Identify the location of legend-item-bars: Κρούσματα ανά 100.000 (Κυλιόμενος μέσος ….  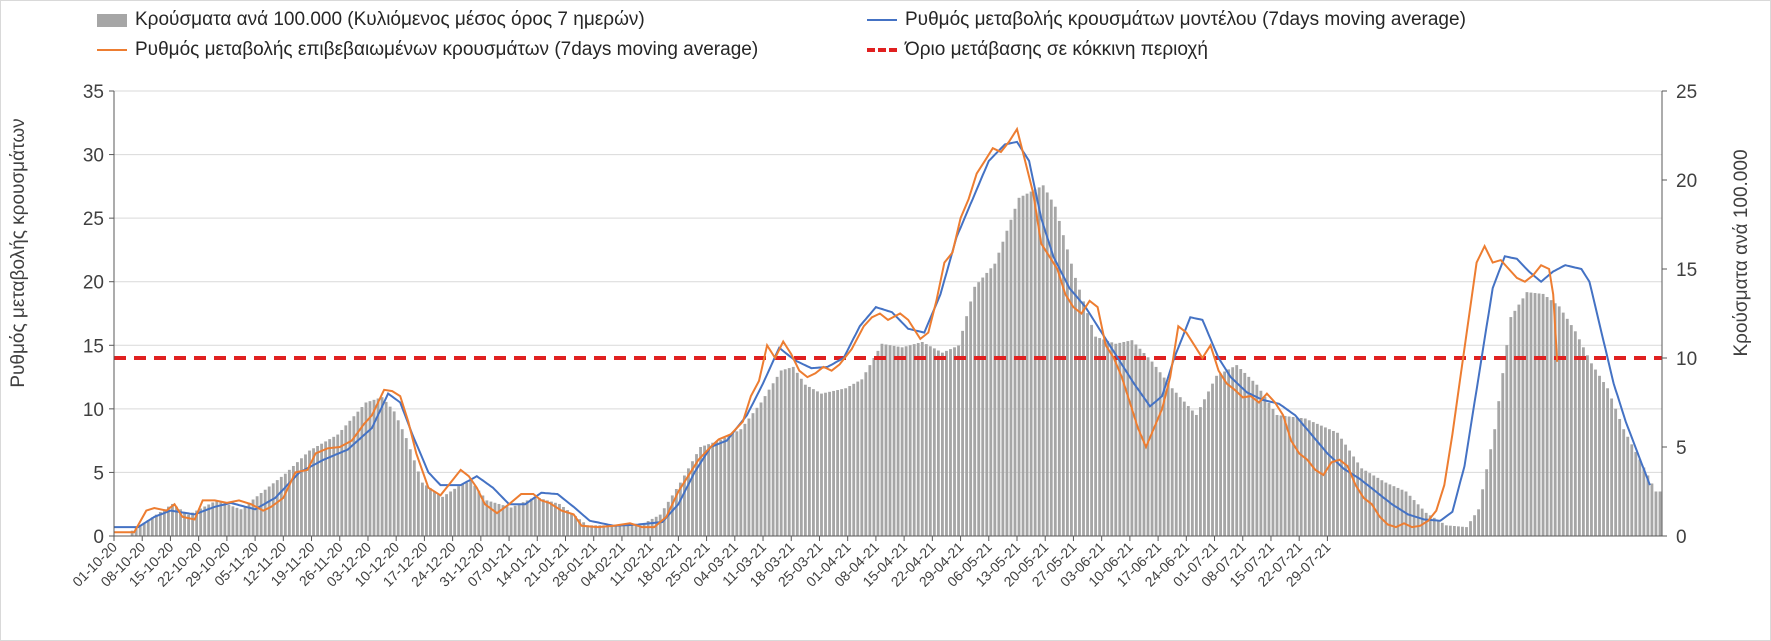
(371, 20).